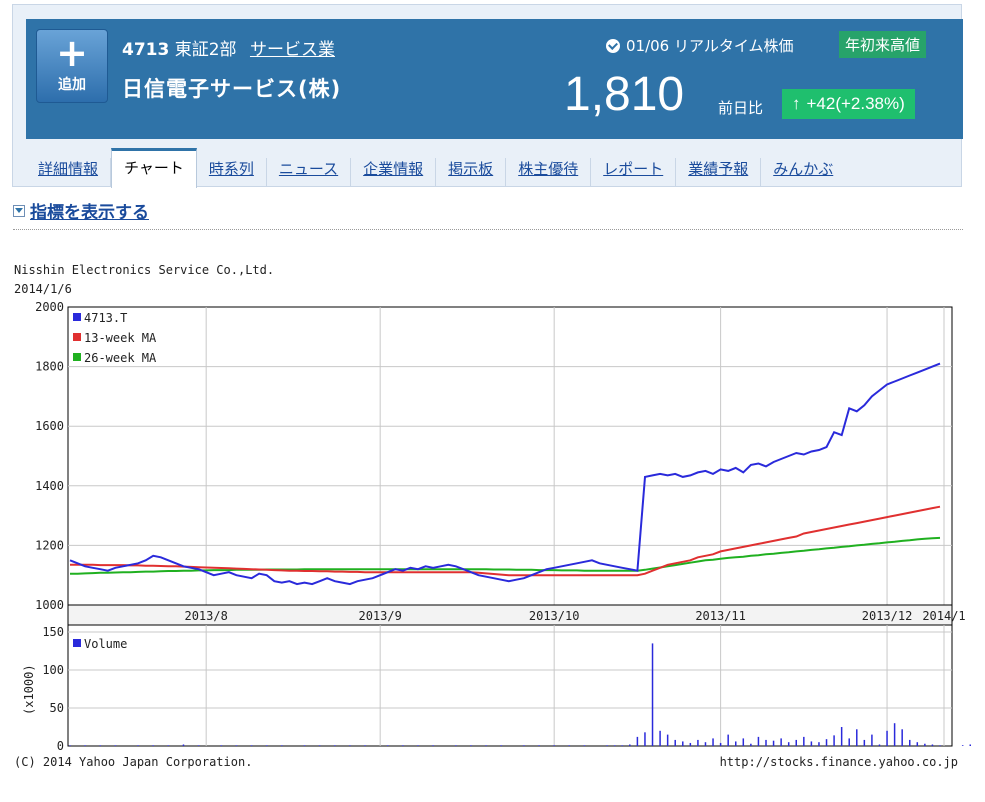 Image resolution: width=985 pixels, height=802 pixels. I want to click on dotted-divider, so click(488, 229).